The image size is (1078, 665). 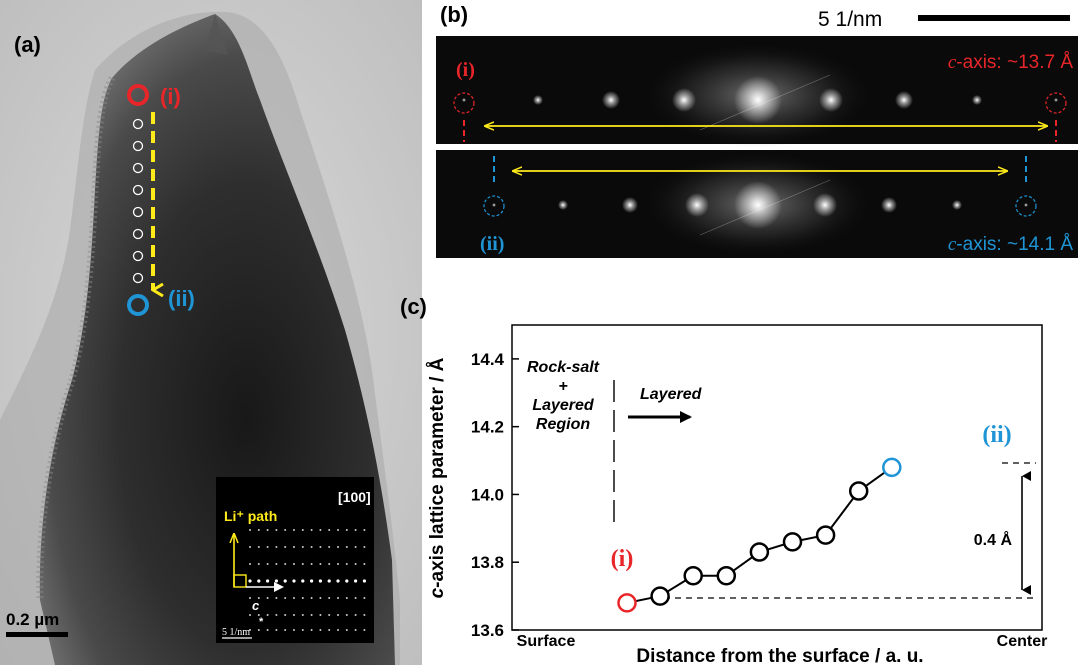 What do you see at coordinates (996, 435) in the screenshot?
I see `chart-point-ii-label: (ii)` at bounding box center [996, 435].